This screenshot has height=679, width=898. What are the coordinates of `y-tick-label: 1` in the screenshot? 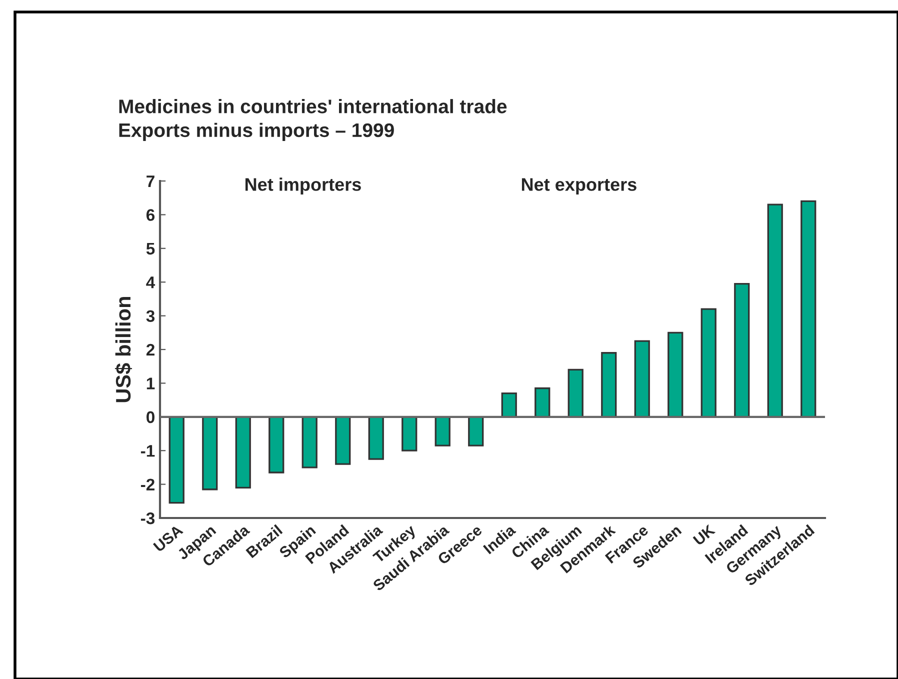 It's located at (150, 384).